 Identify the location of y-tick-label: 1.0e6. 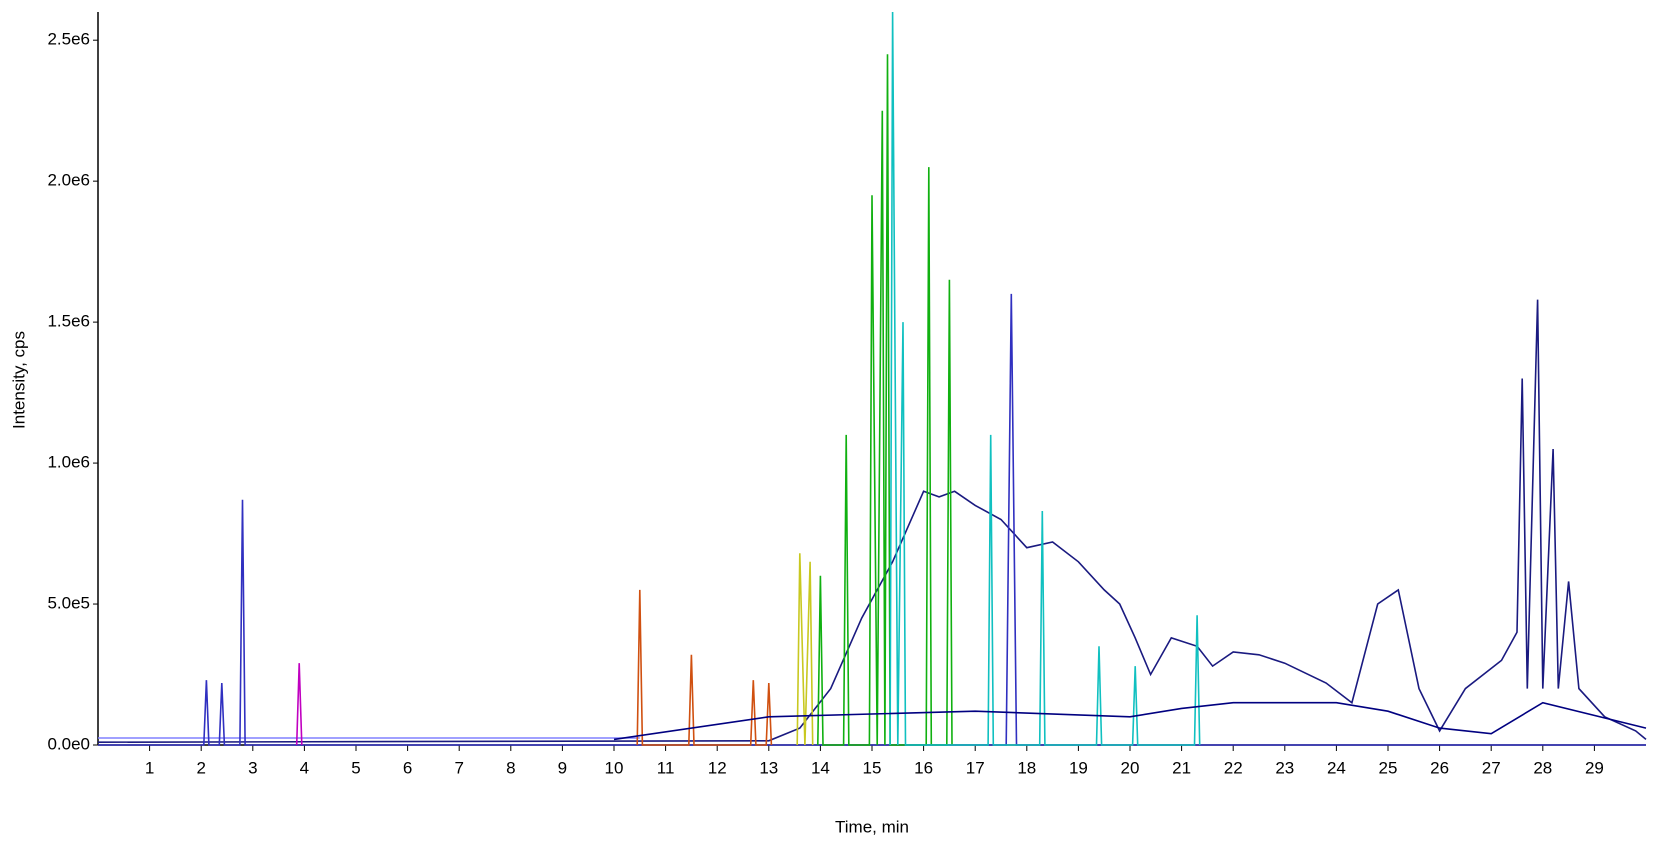
(68, 462).